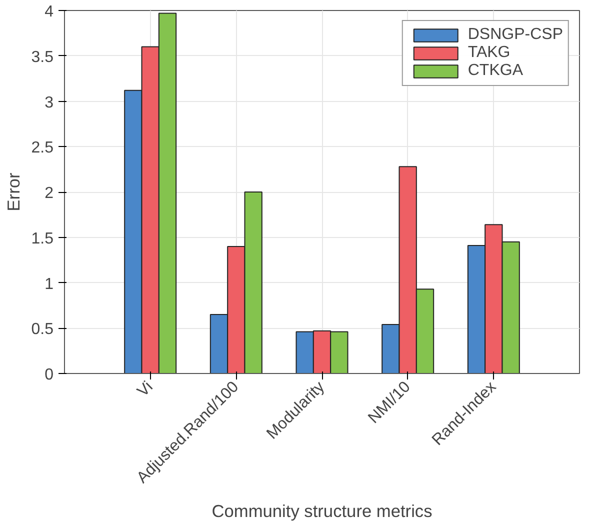 This screenshot has width=589, height=523. I want to click on y-tick-label: 3, so click(49, 103).